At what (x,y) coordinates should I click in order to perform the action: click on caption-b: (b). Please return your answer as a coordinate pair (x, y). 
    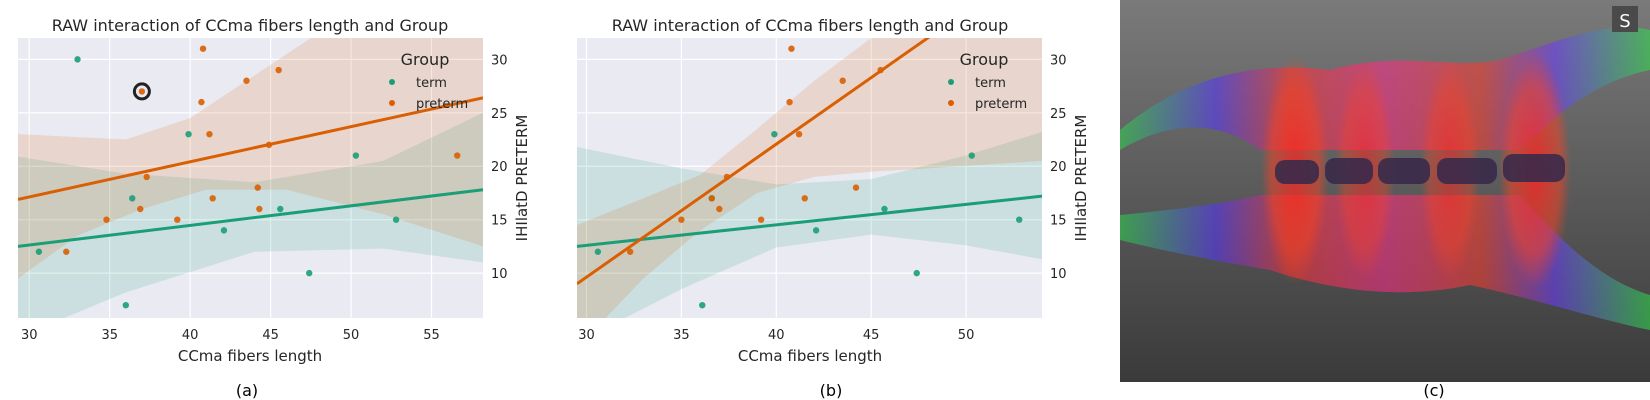
    Looking at the image, I should click on (831, 390).